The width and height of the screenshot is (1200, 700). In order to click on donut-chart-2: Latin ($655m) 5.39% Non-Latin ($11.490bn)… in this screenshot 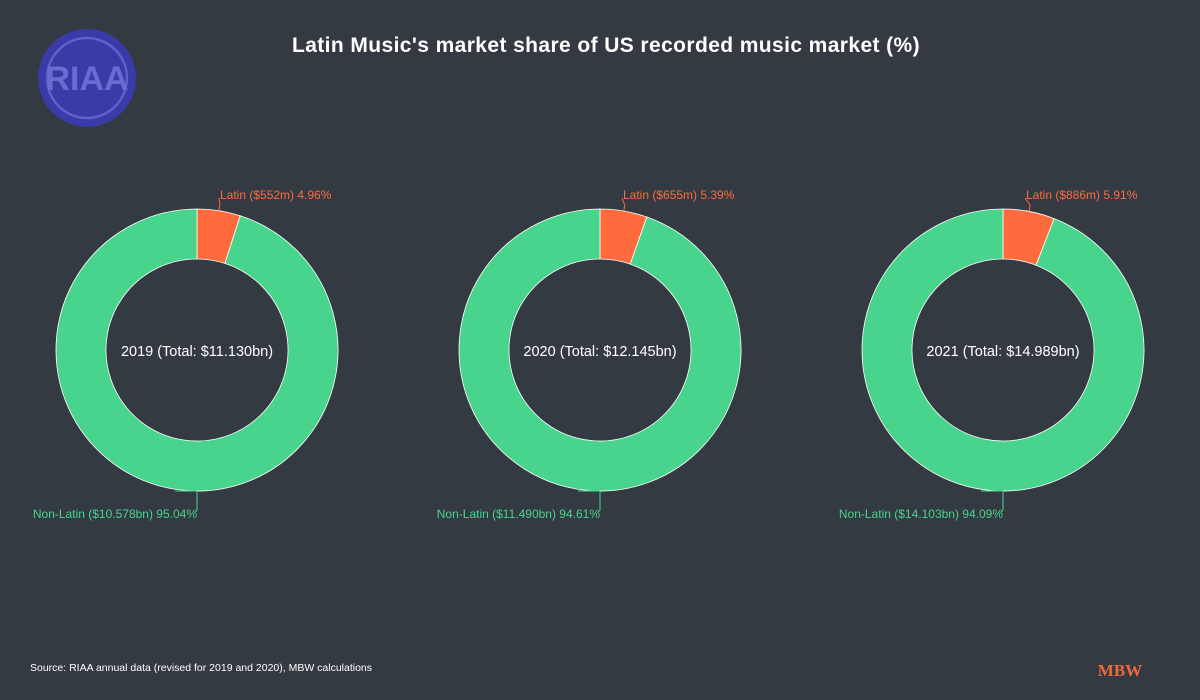, I will do `click(589, 354)`.